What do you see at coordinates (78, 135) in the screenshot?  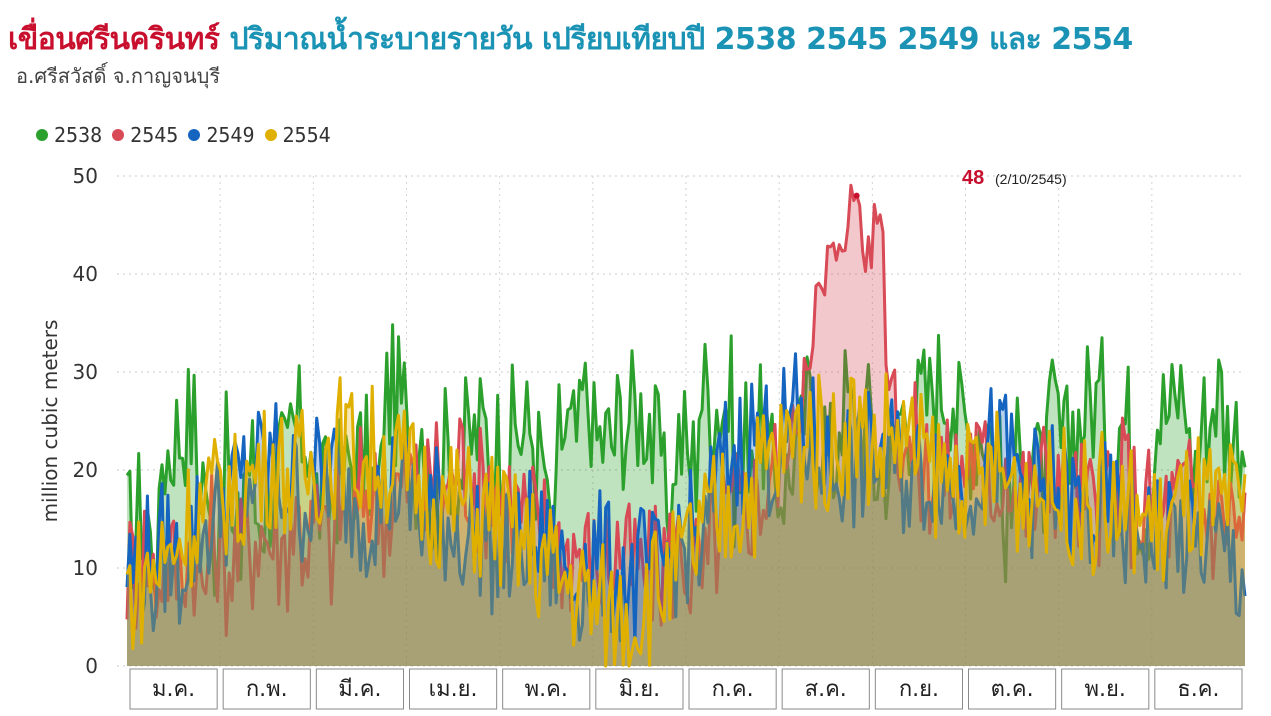 I see `legend-label-2538: 2538` at bounding box center [78, 135].